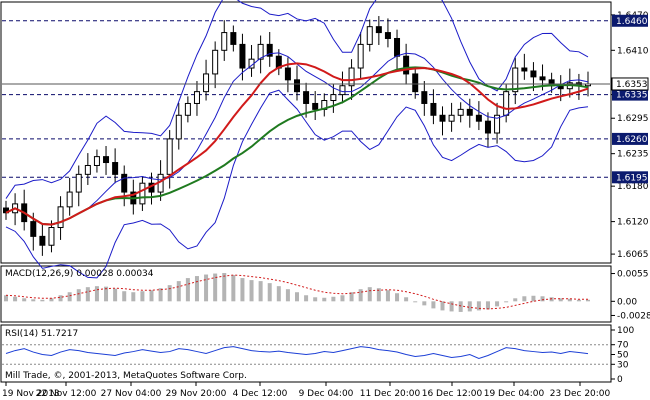 The height and width of the screenshot is (400, 650). I want to click on macd-tick-label: 0.00, so click(627, 302).